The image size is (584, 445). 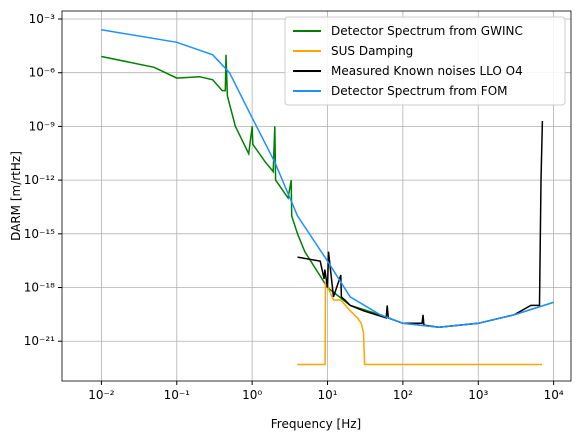 What do you see at coordinates (42, 73) in the screenshot?
I see `y-tick-label: 10⁻⁶` at bounding box center [42, 73].